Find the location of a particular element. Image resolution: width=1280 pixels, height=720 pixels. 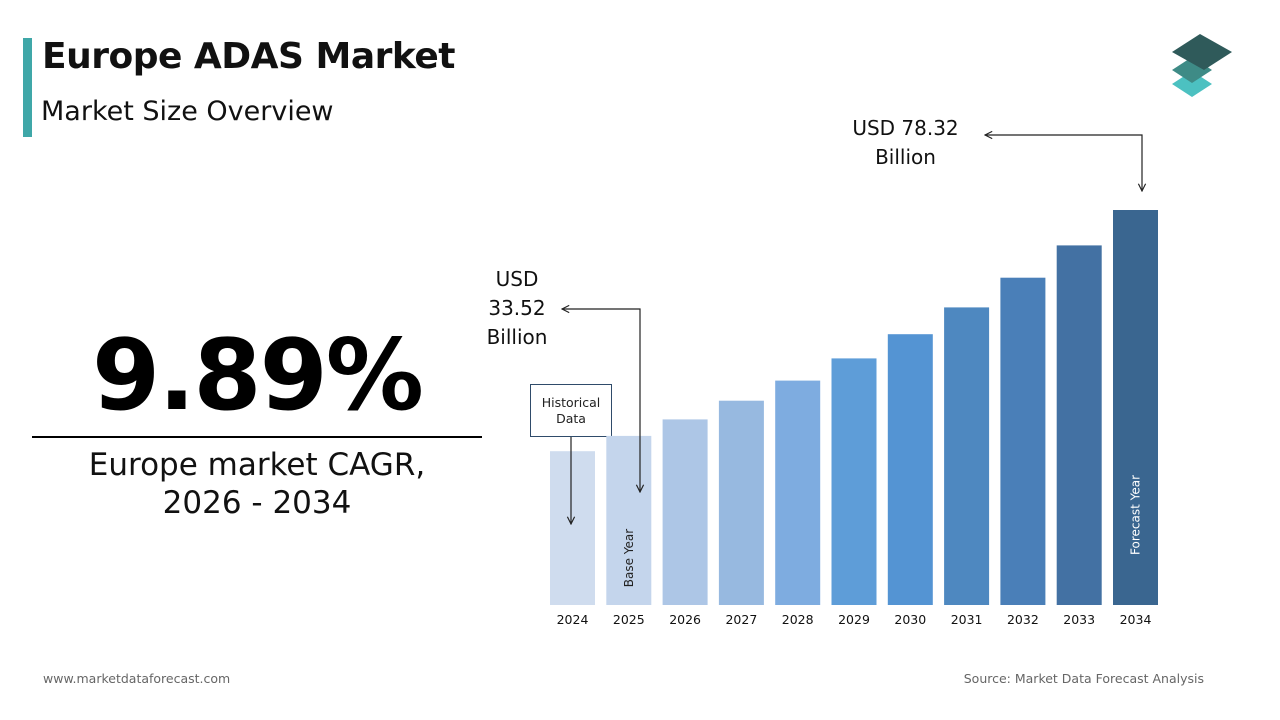

callout-2034-value: USD 78.32 Billion is located at coordinates (905, 143).